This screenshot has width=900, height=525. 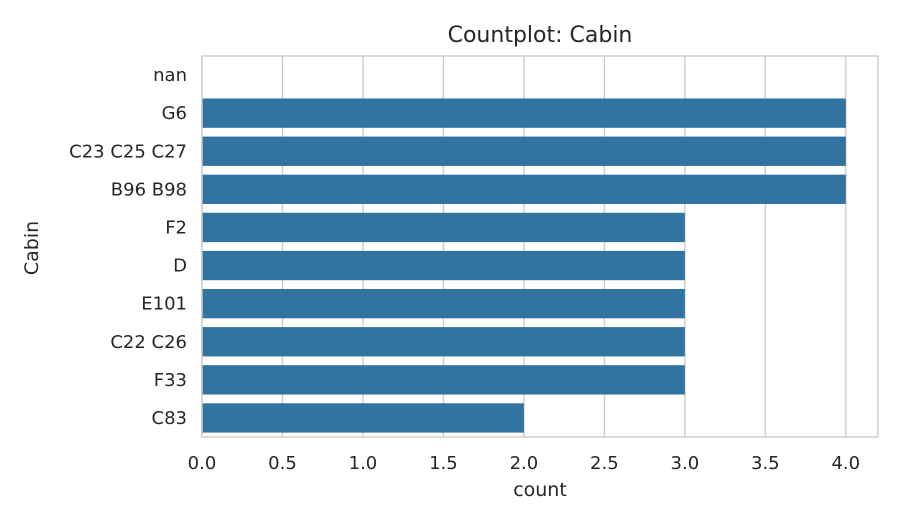 What do you see at coordinates (176, 227) in the screenshot?
I see `y-tick-label: F2` at bounding box center [176, 227].